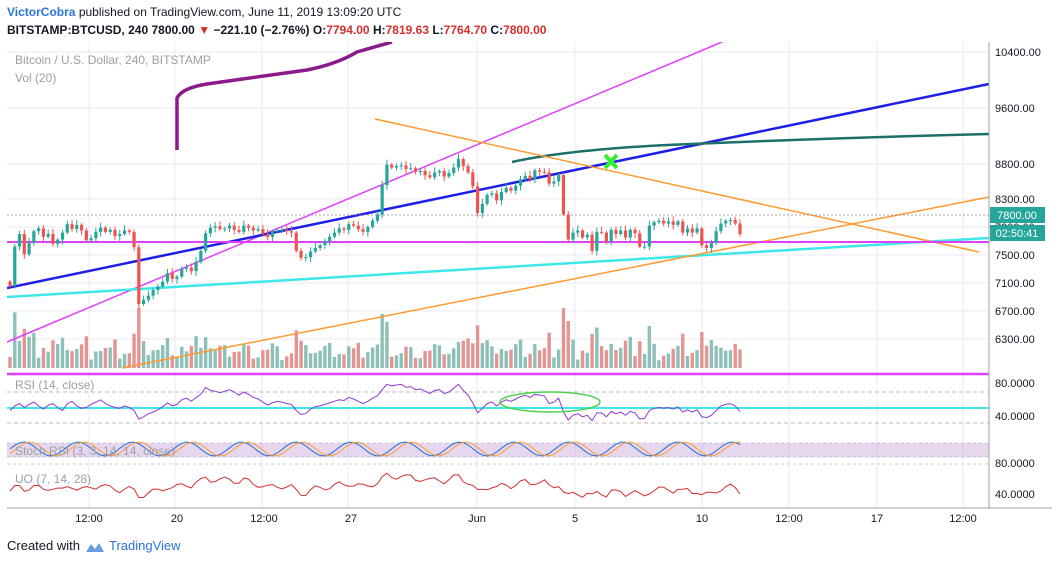 The height and width of the screenshot is (563, 1058). What do you see at coordinates (145, 545) in the screenshot?
I see `tradingview-link: TradingView` at bounding box center [145, 545].